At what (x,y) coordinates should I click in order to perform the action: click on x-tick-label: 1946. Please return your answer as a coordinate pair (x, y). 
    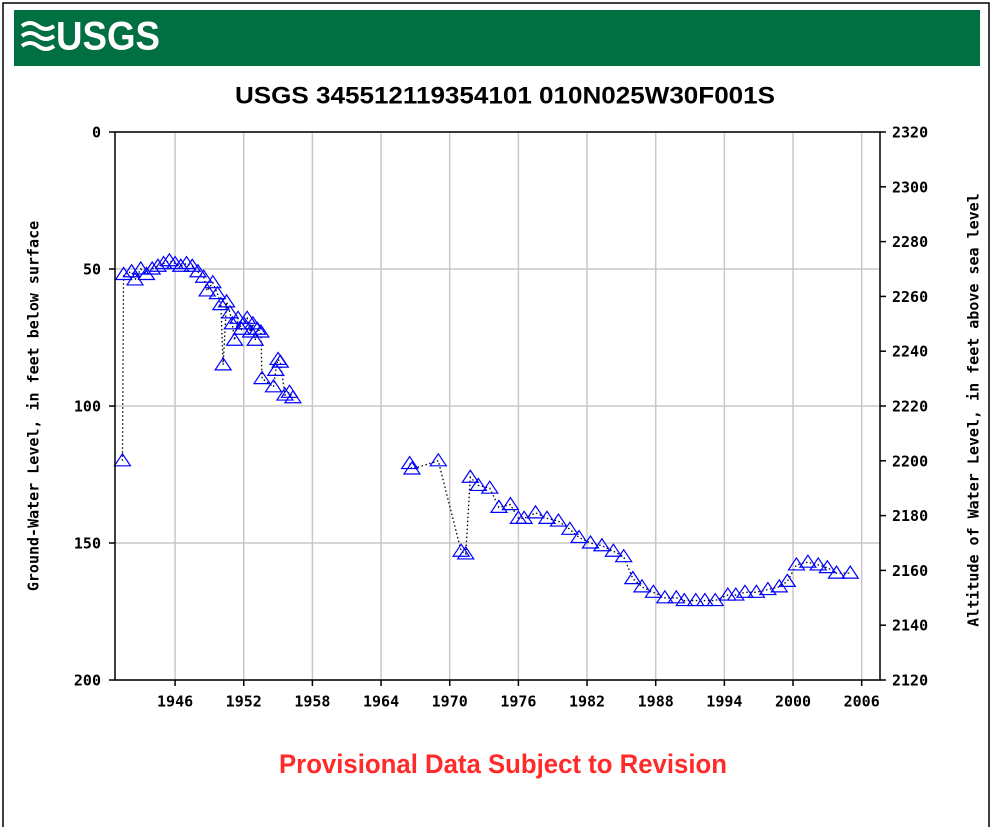
    Looking at the image, I should click on (175, 702).